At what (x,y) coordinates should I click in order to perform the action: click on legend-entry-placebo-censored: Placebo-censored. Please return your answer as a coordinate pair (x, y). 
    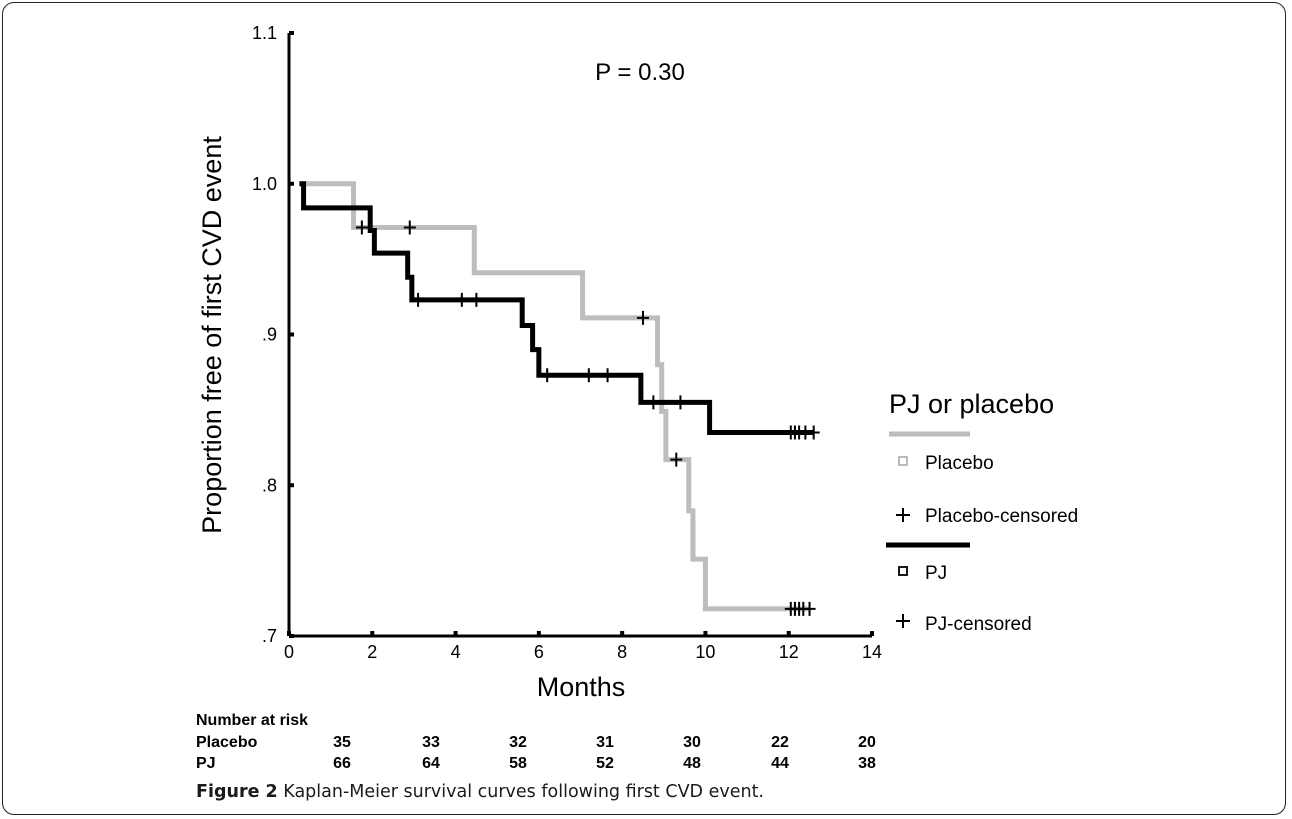
    Looking at the image, I should click on (1001, 516).